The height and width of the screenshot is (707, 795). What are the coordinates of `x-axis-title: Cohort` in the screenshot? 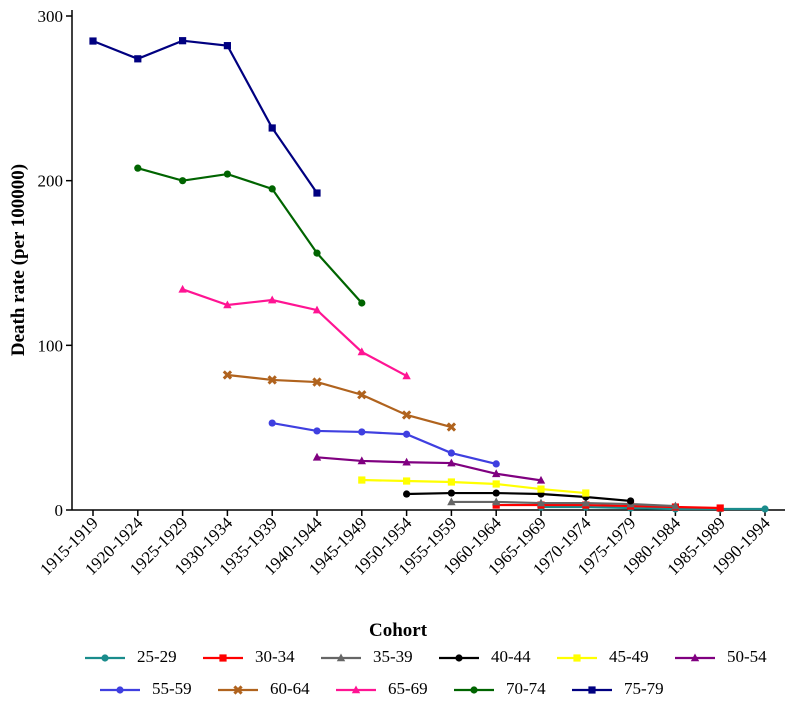 It's located at (398, 630).